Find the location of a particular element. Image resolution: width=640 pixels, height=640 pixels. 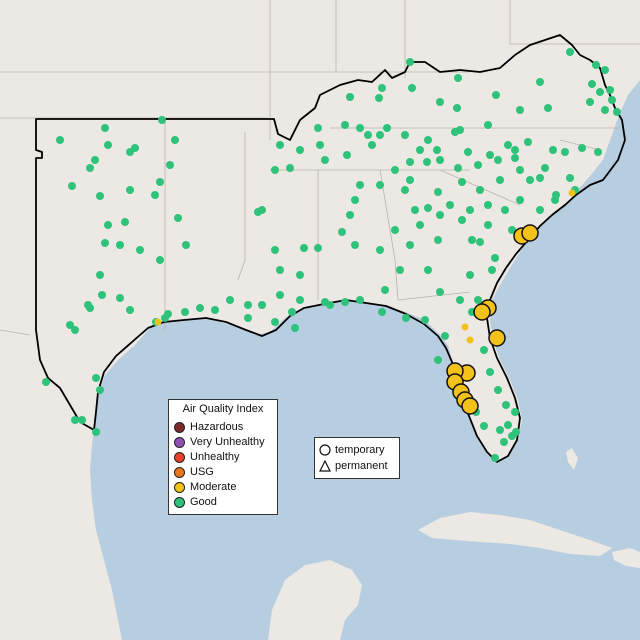

legend-label-very-unhealthy: Very Unhealthy is located at coordinates (227, 442).